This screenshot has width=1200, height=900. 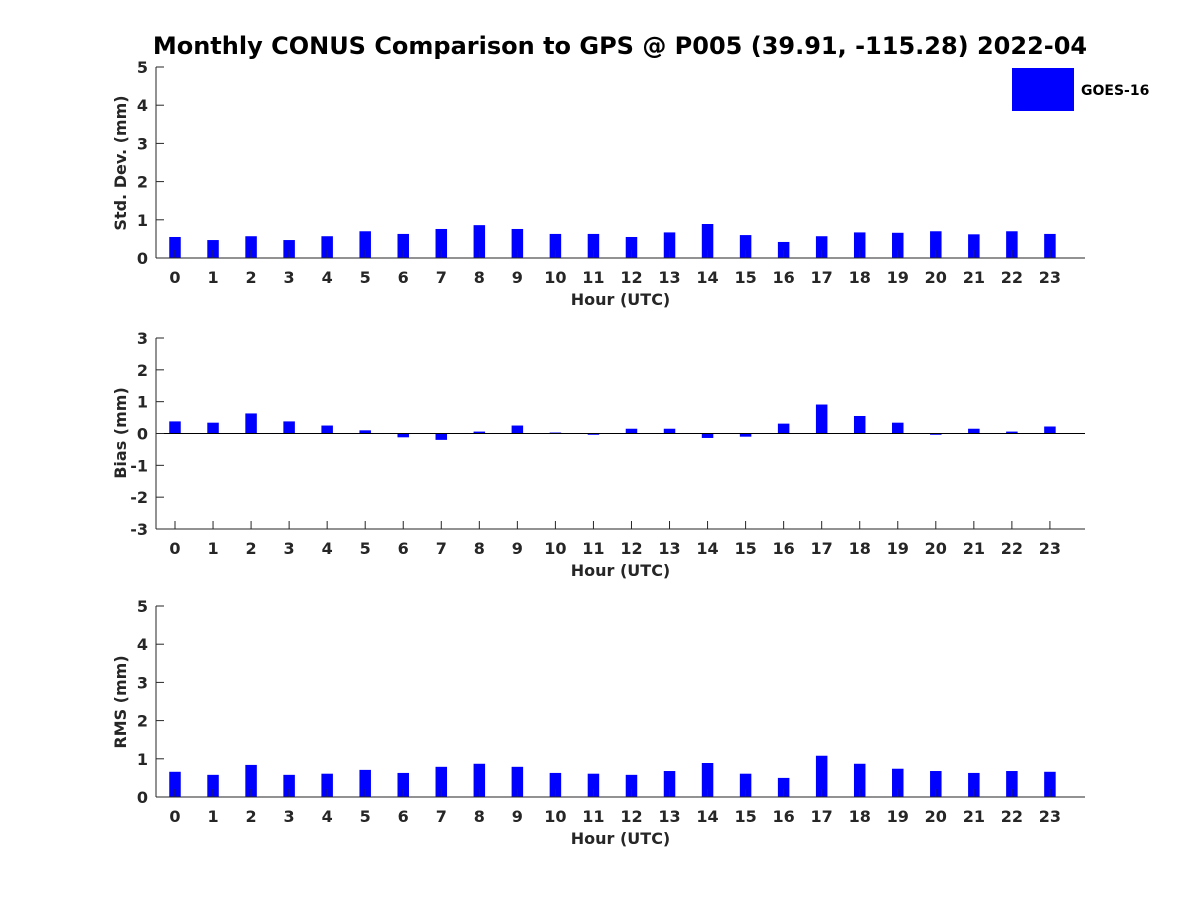 What do you see at coordinates (142, 434) in the screenshot?
I see `chart1-y-tick-label: 0` at bounding box center [142, 434].